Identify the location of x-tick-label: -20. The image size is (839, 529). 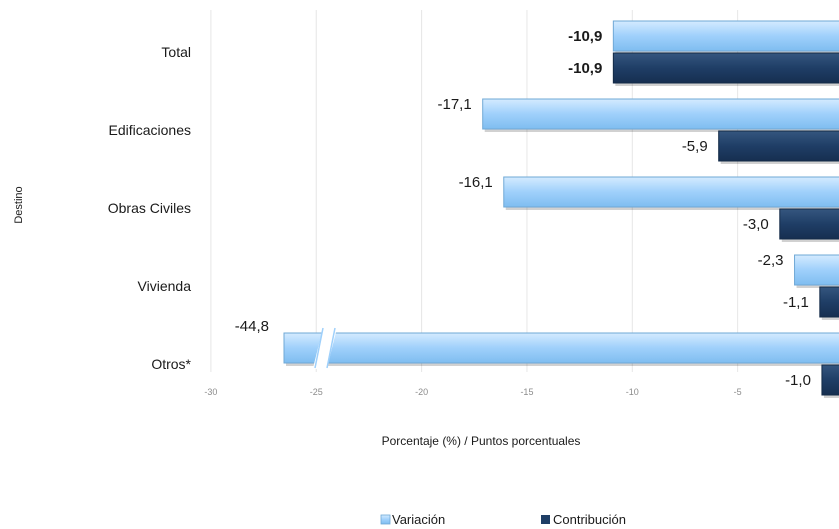
(421, 392).